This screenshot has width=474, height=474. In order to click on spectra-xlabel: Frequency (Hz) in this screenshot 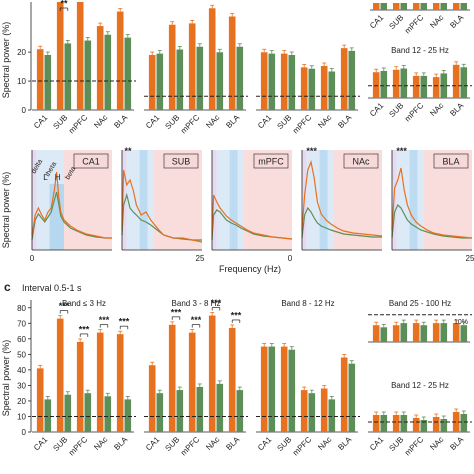, I will do `click(250, 269)`.